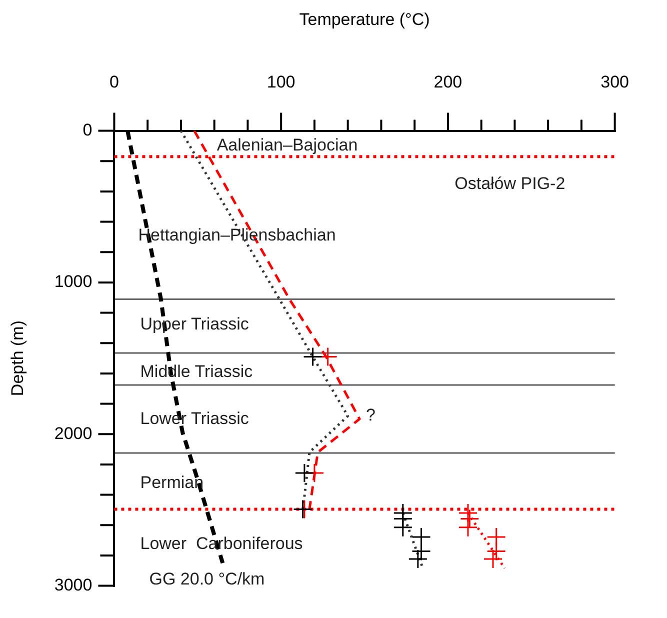 This screenshot has height=618, width=667. I want to click on x-tick-label: 0, so click(114, 82).